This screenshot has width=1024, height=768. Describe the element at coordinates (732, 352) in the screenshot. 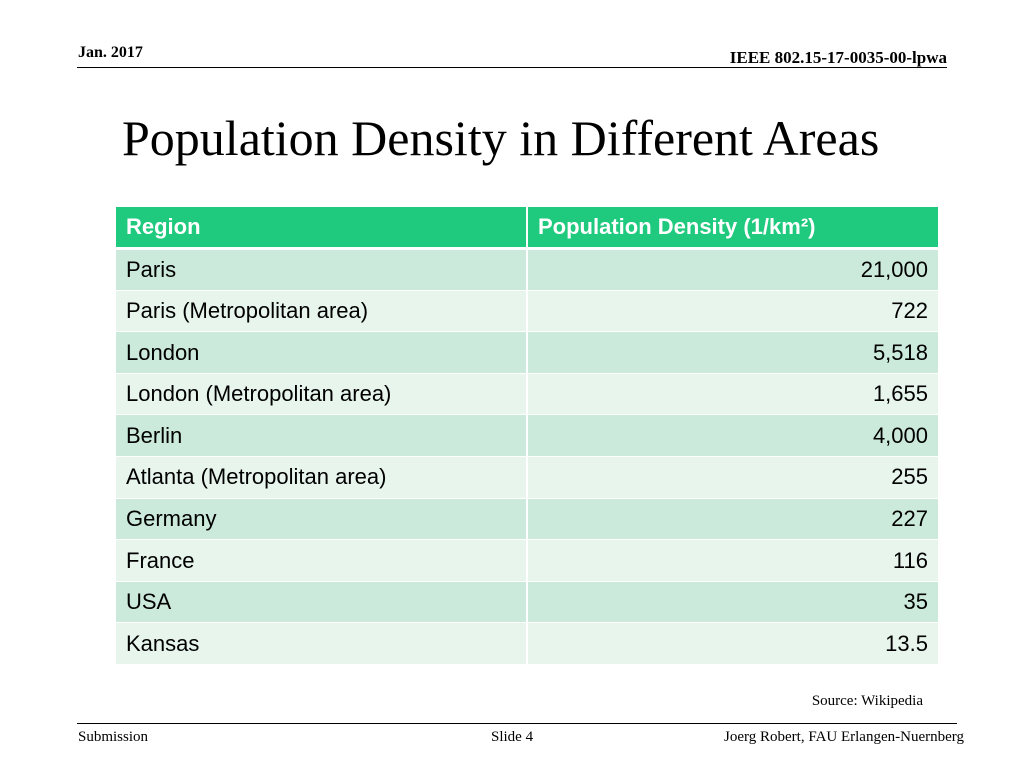

I see `density-cell: 5,518` at that location.